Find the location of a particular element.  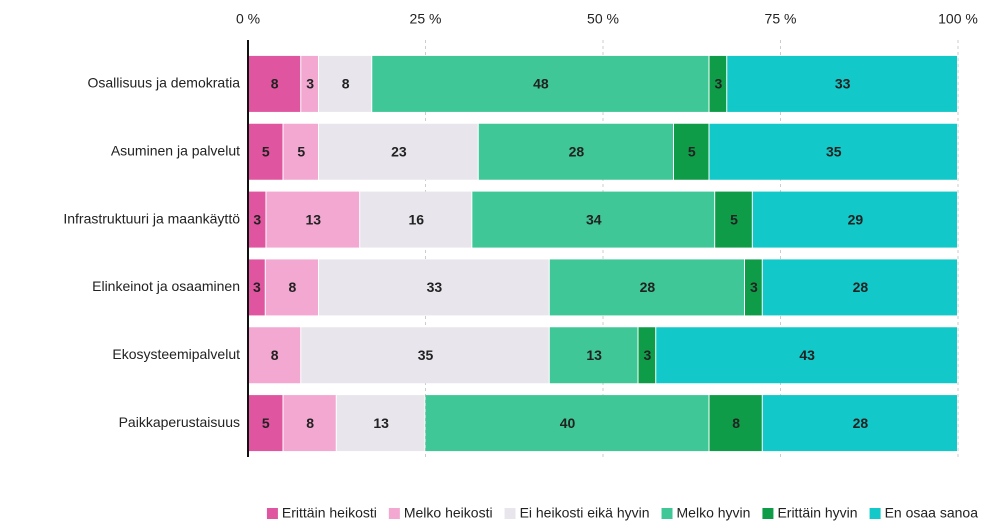

y-tick-label: Elinkeinot ja osaaminen is located at coordinates (166, 286).